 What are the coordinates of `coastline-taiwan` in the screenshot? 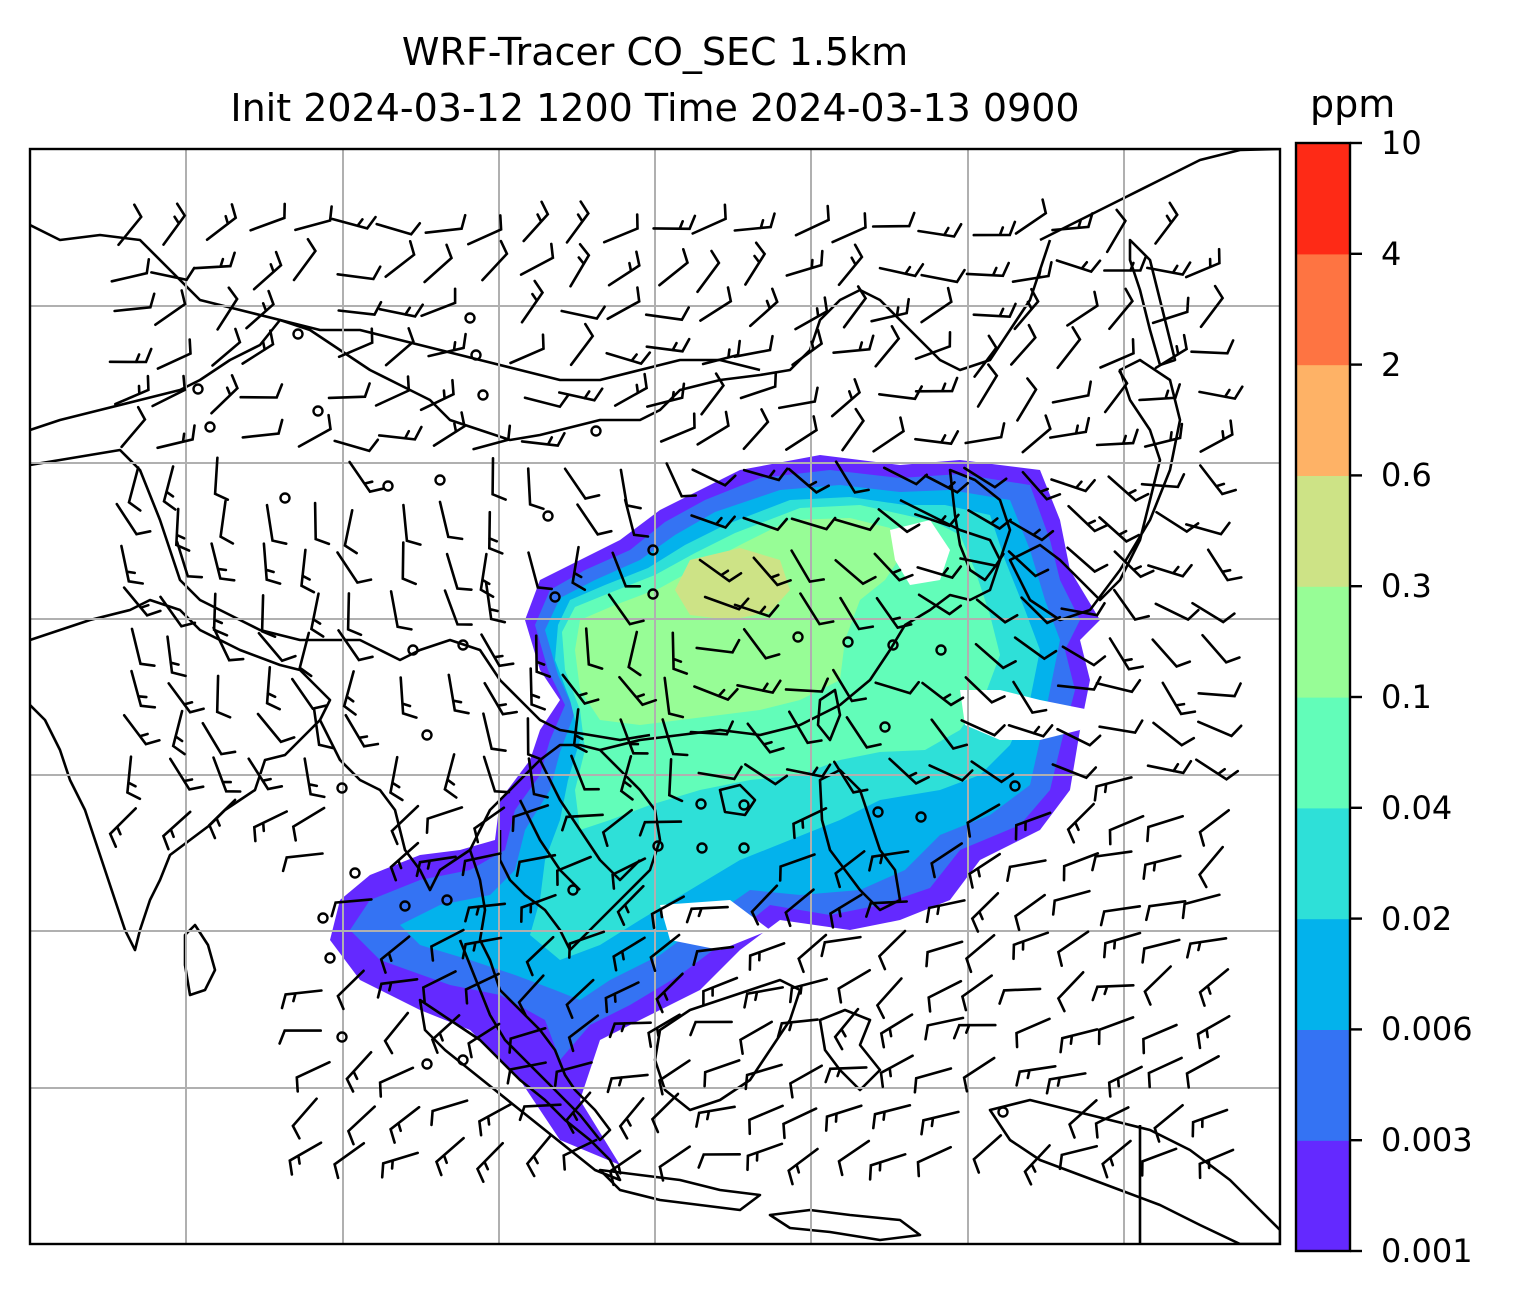 It's located at (829, 715).